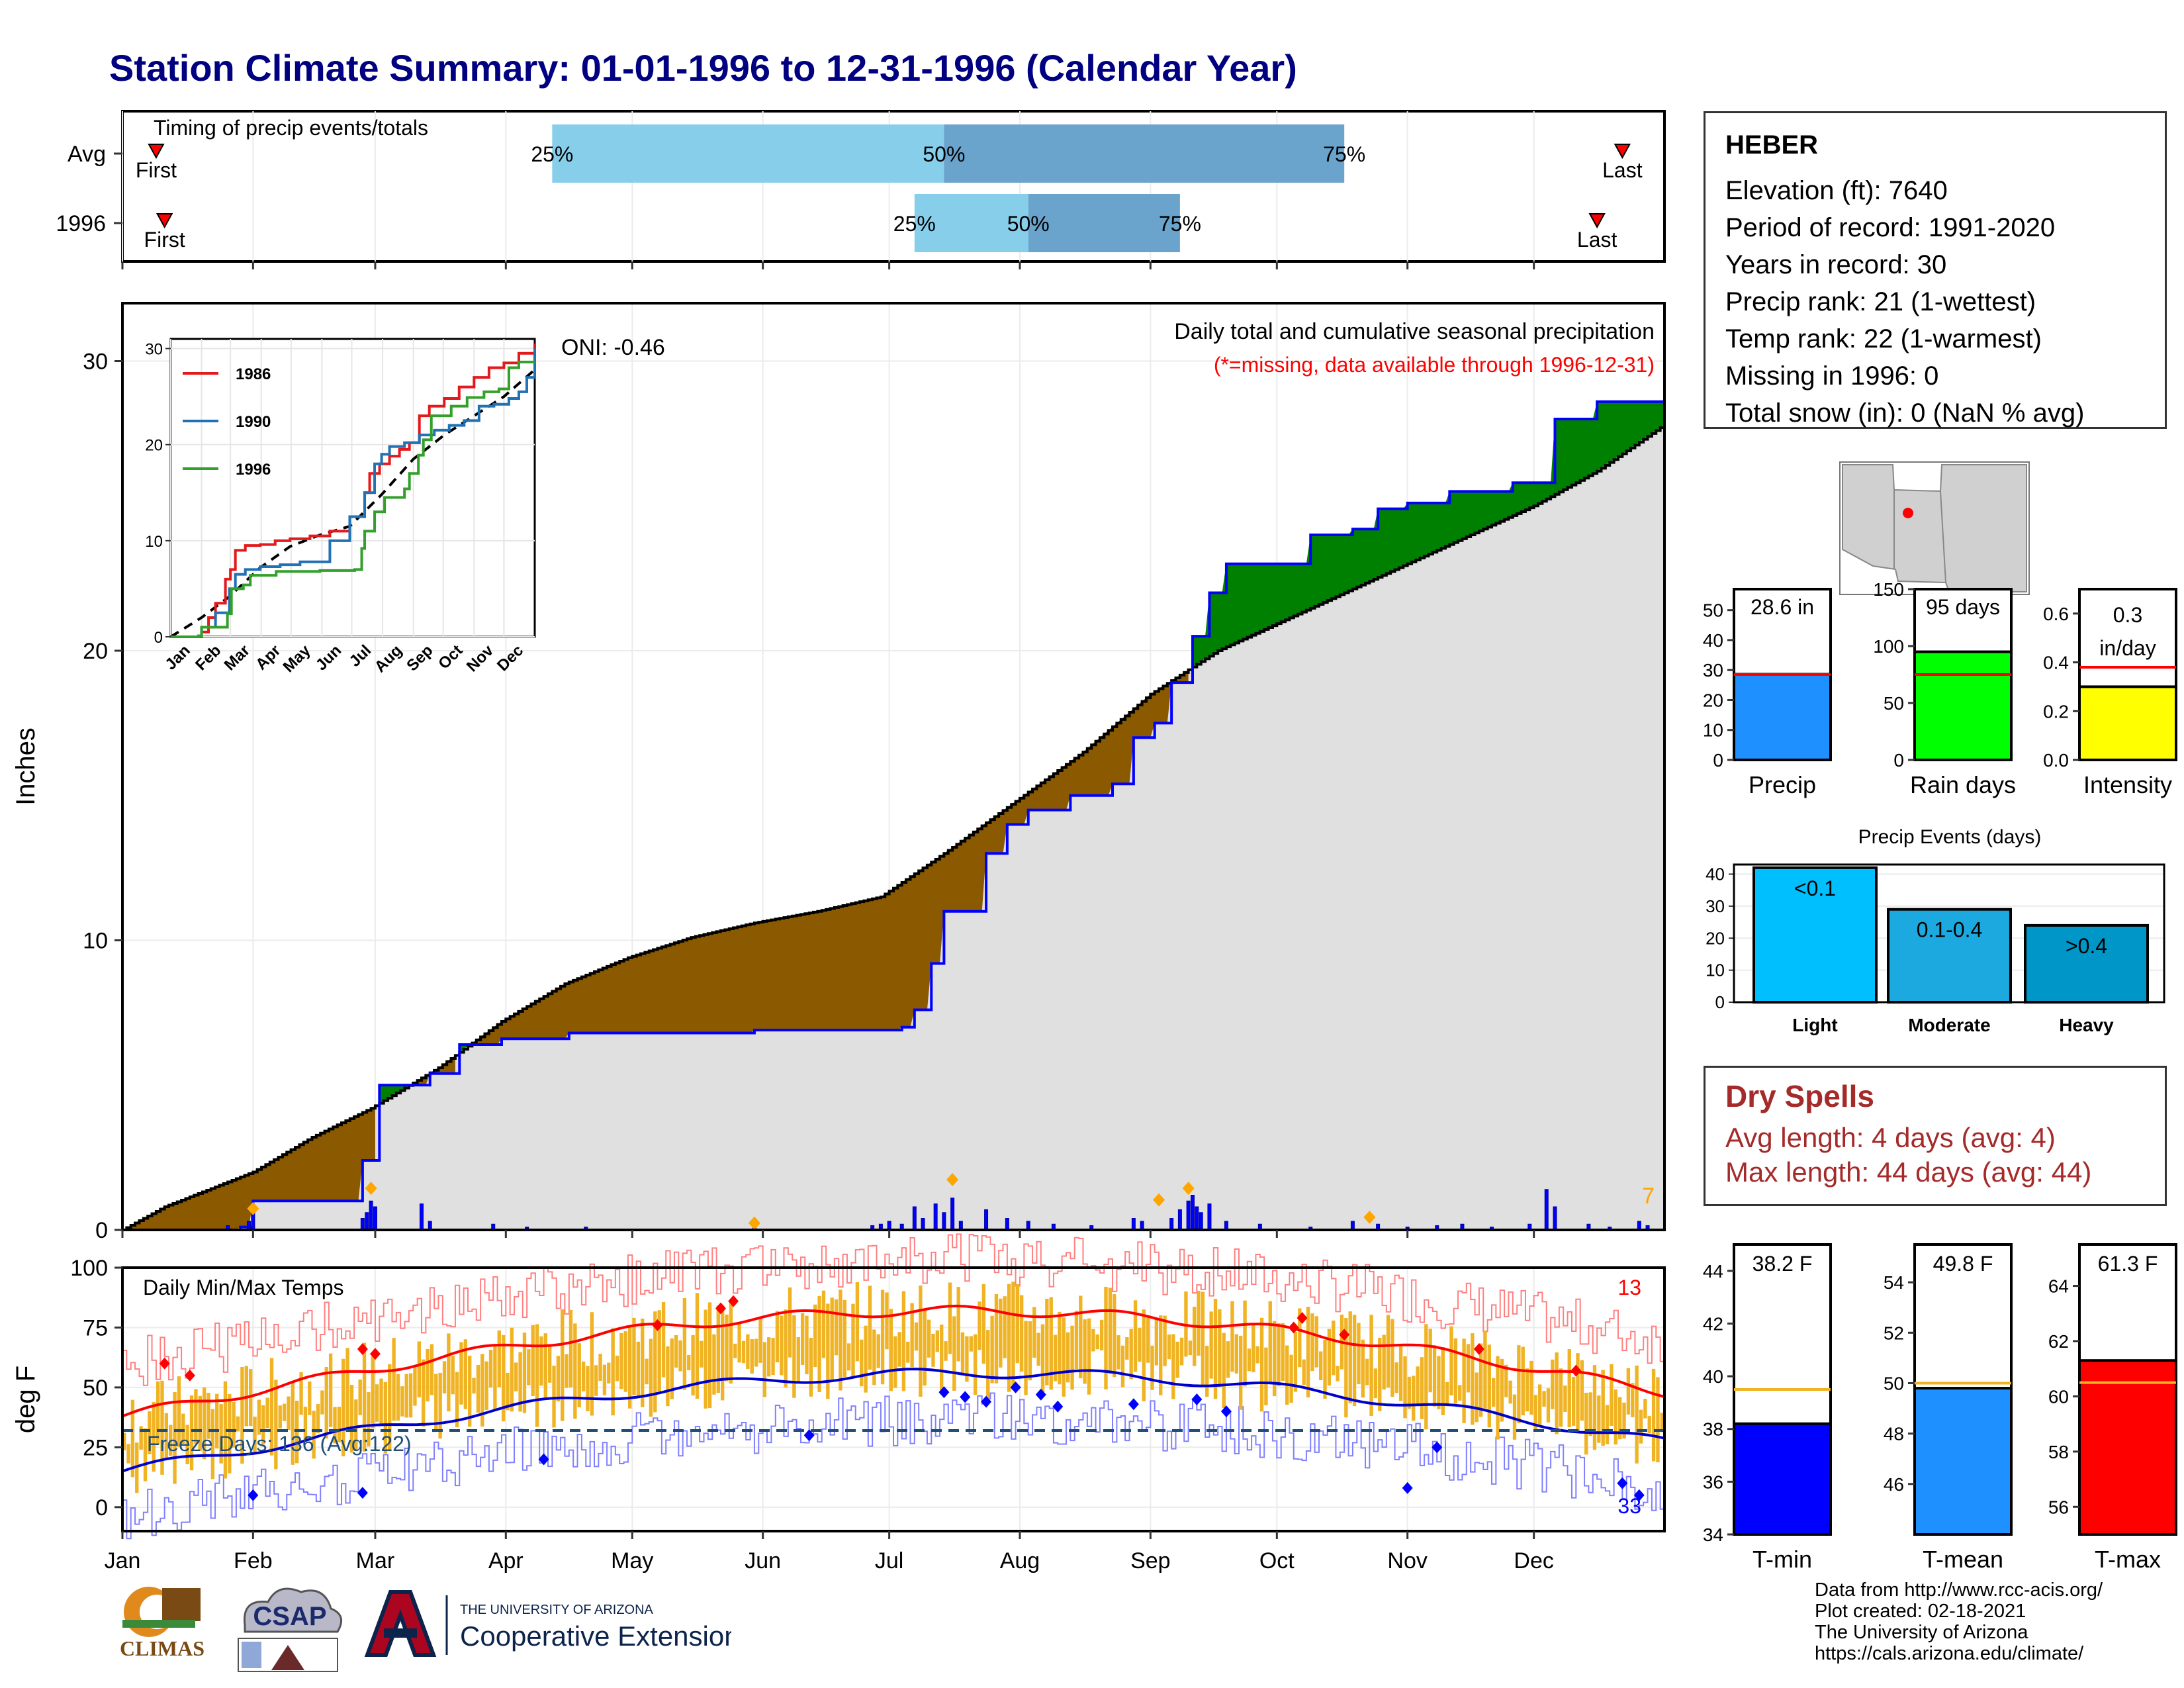 The image size is (2184, 1688). Describe the element at coordinates (1894, 1484) in the screenshot. I see `temp-gauge-y-tick-label: 46` at that location.